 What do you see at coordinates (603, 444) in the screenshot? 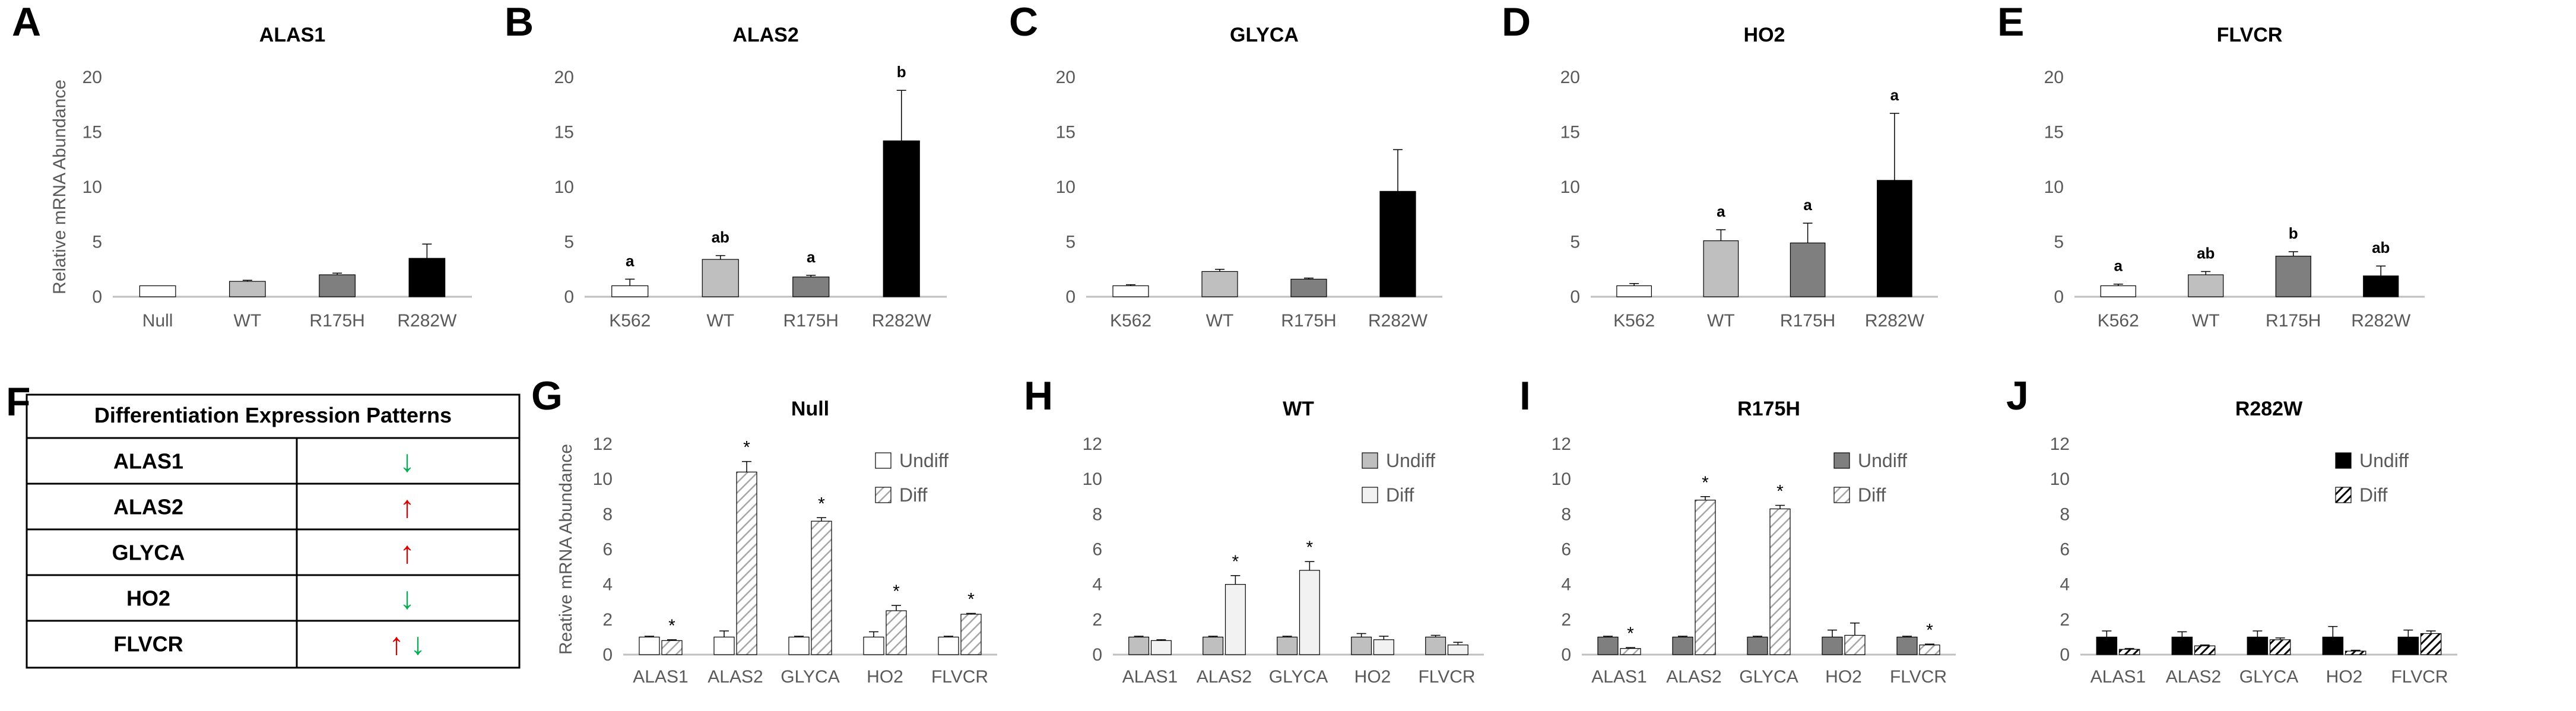
I see `y-tick-label: 12` at bounding box center [603, 444].